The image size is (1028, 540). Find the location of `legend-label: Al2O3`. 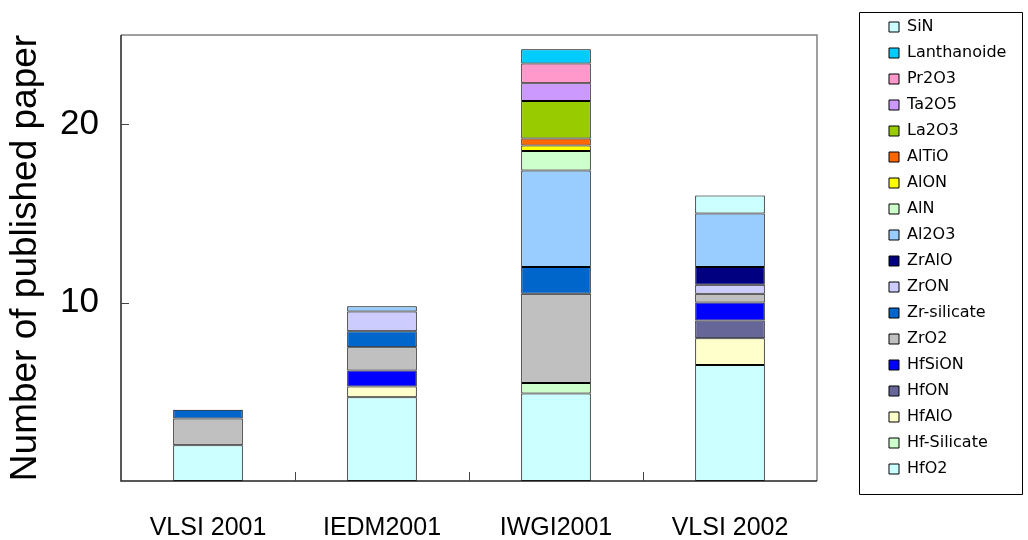

legend-label: Al2O3 is located at coordinates (931, 234).